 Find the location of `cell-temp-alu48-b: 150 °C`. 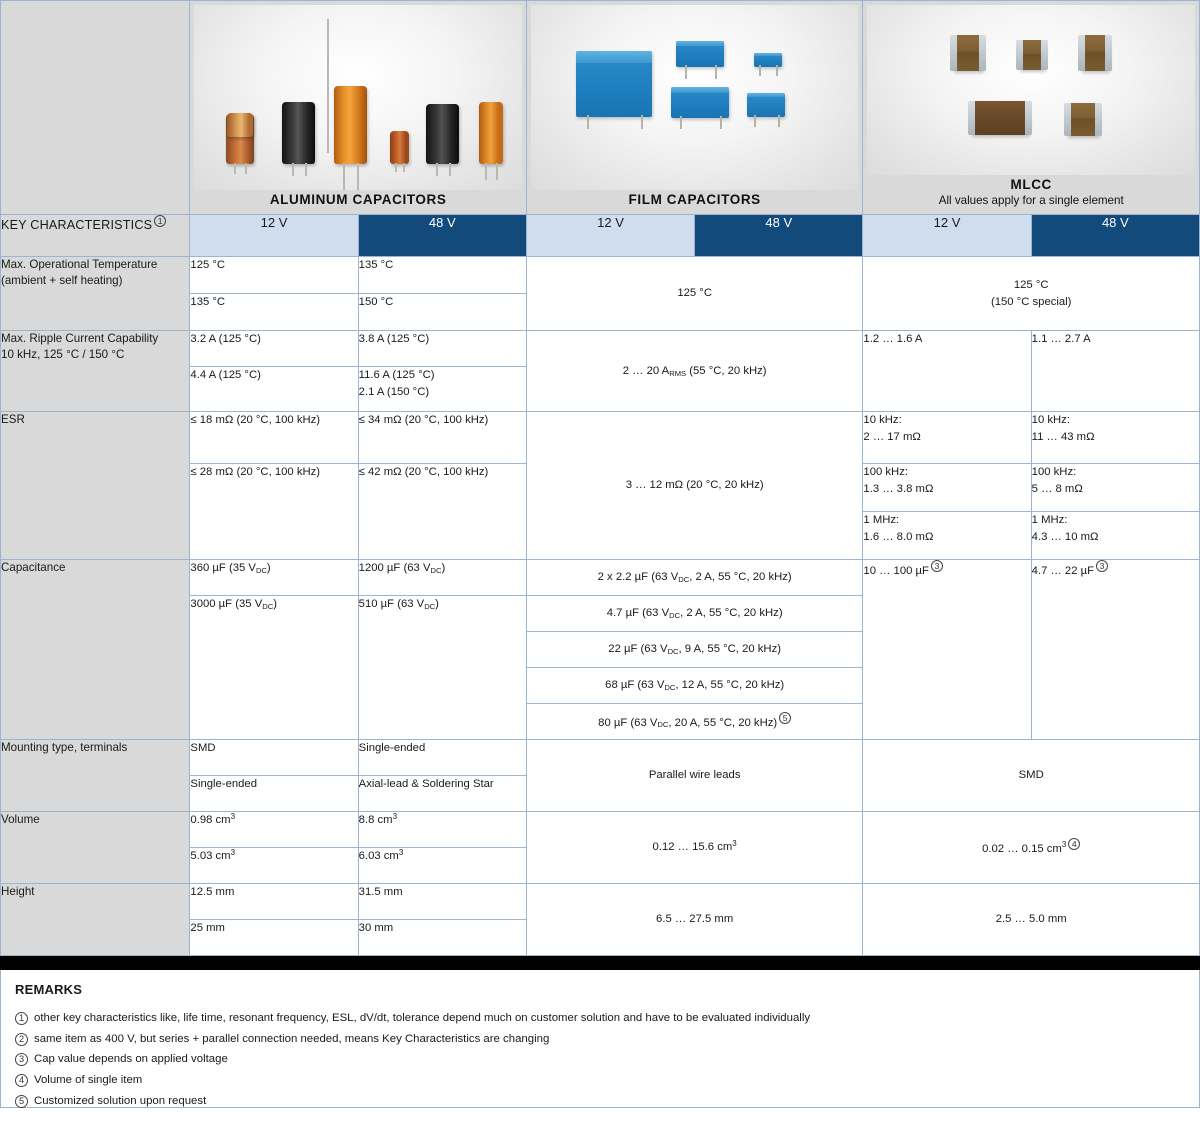

cell-temp-alu48-b: 150 °C is located at coordinates (442, 312).